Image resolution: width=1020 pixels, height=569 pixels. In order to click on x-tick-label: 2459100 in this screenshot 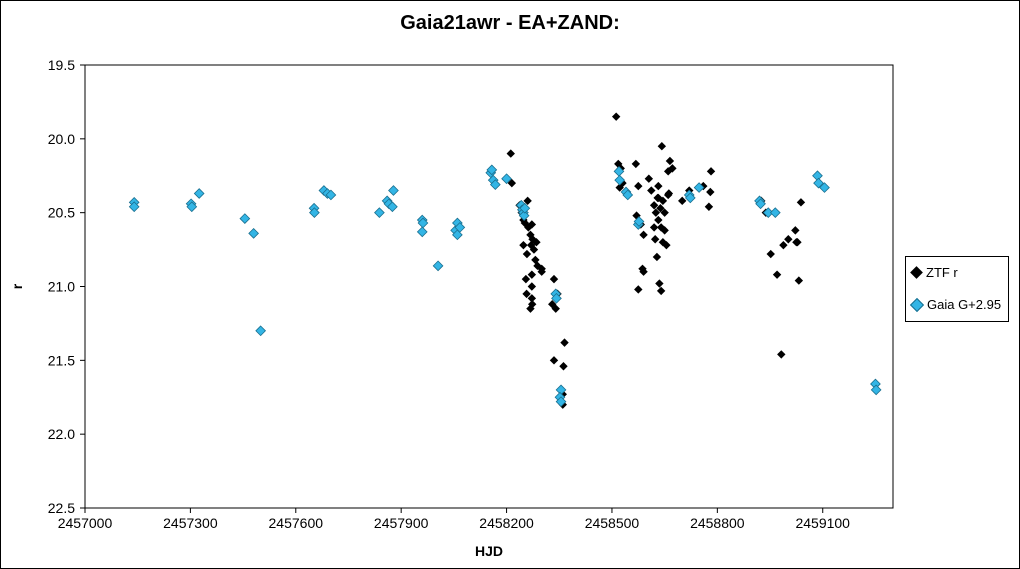, I will do `click(822, 523)`.